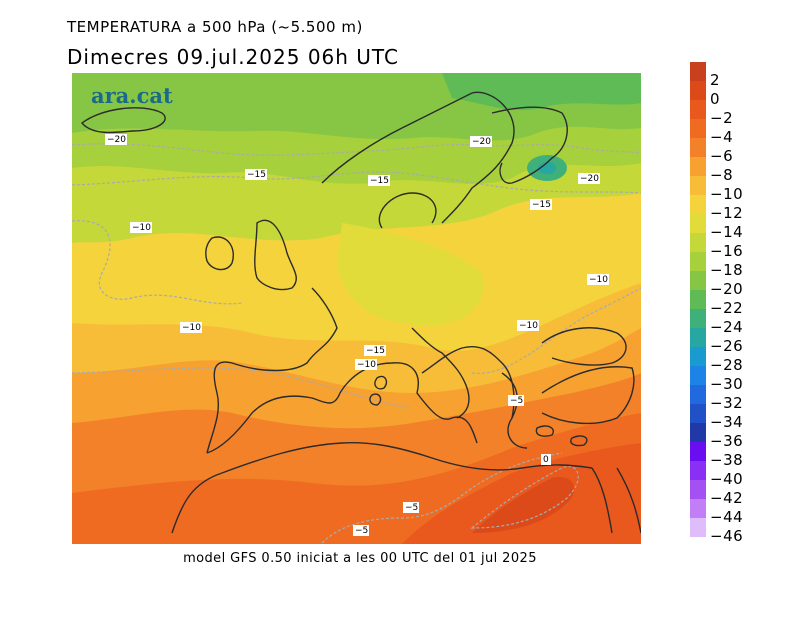  I want to click on colorbar-label: −30, so click(727, 384).